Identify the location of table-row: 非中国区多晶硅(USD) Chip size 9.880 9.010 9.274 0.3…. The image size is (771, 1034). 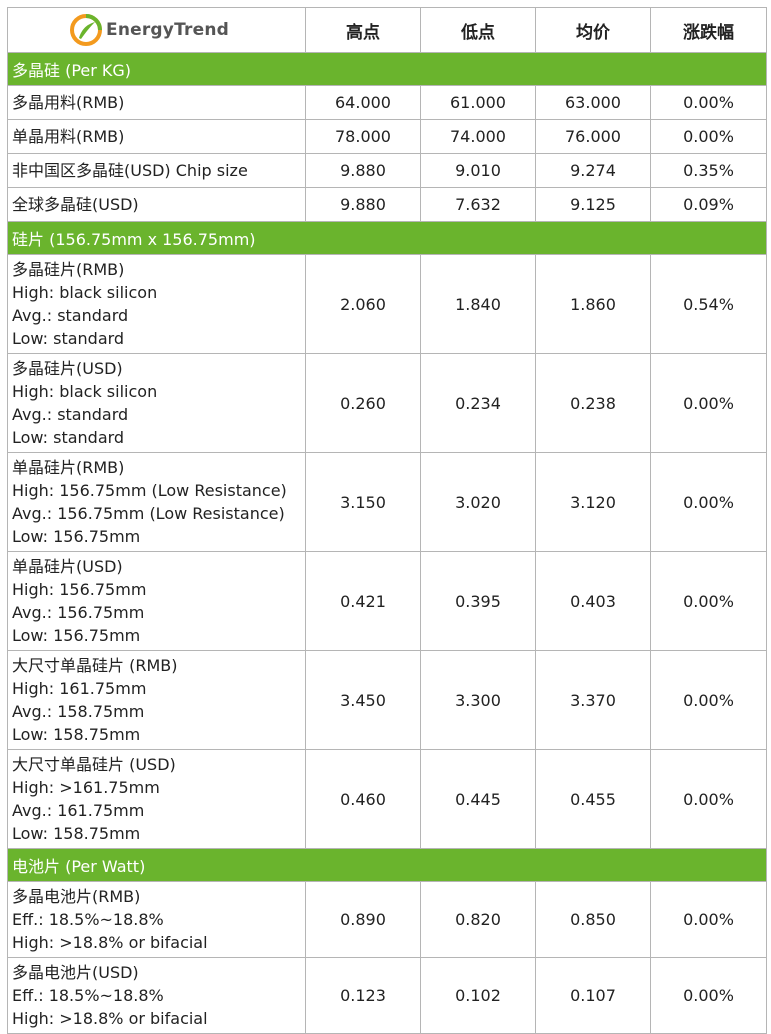
(387, 170).